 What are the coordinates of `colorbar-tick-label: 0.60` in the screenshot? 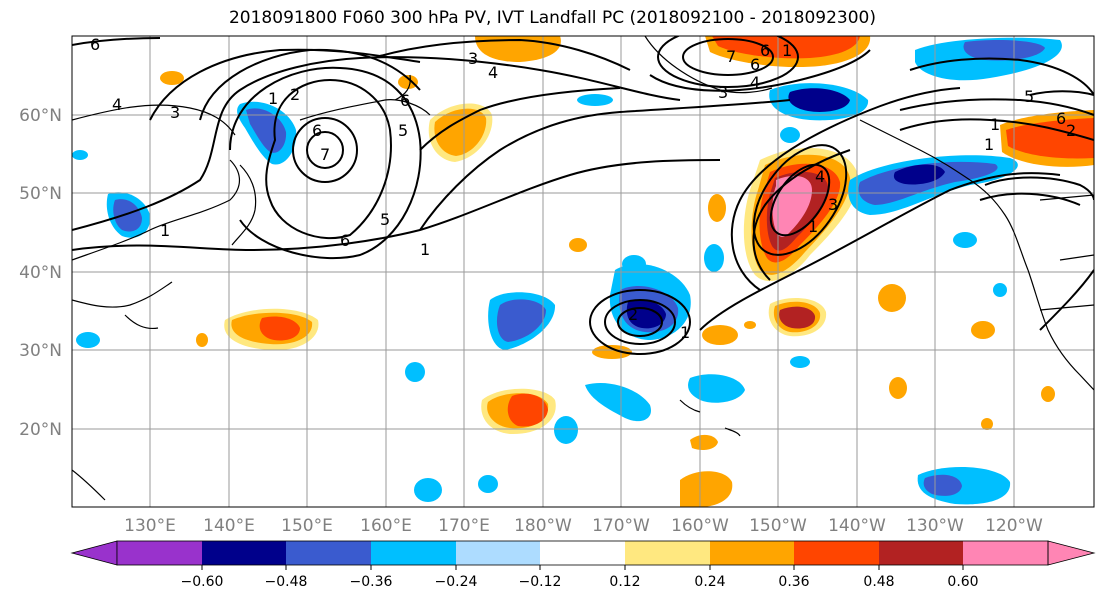 It's located at (962, 582).